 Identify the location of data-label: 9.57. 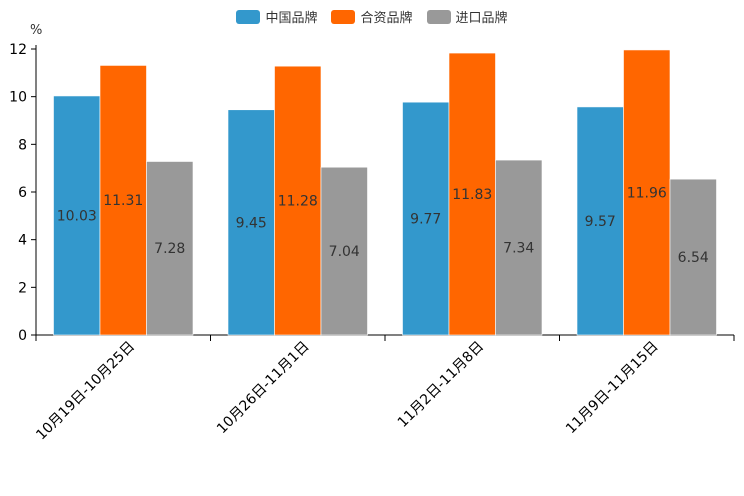
(600, 222).